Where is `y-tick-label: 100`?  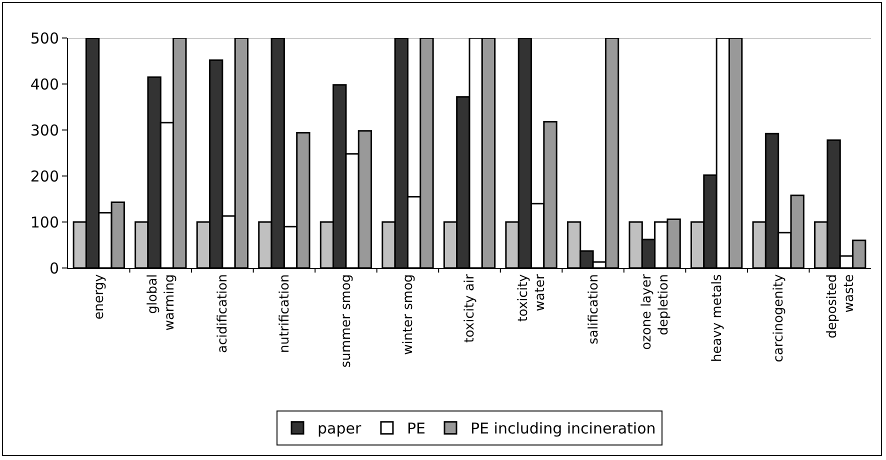
y-tick-label: 100 is located at coordinates (44, 222).